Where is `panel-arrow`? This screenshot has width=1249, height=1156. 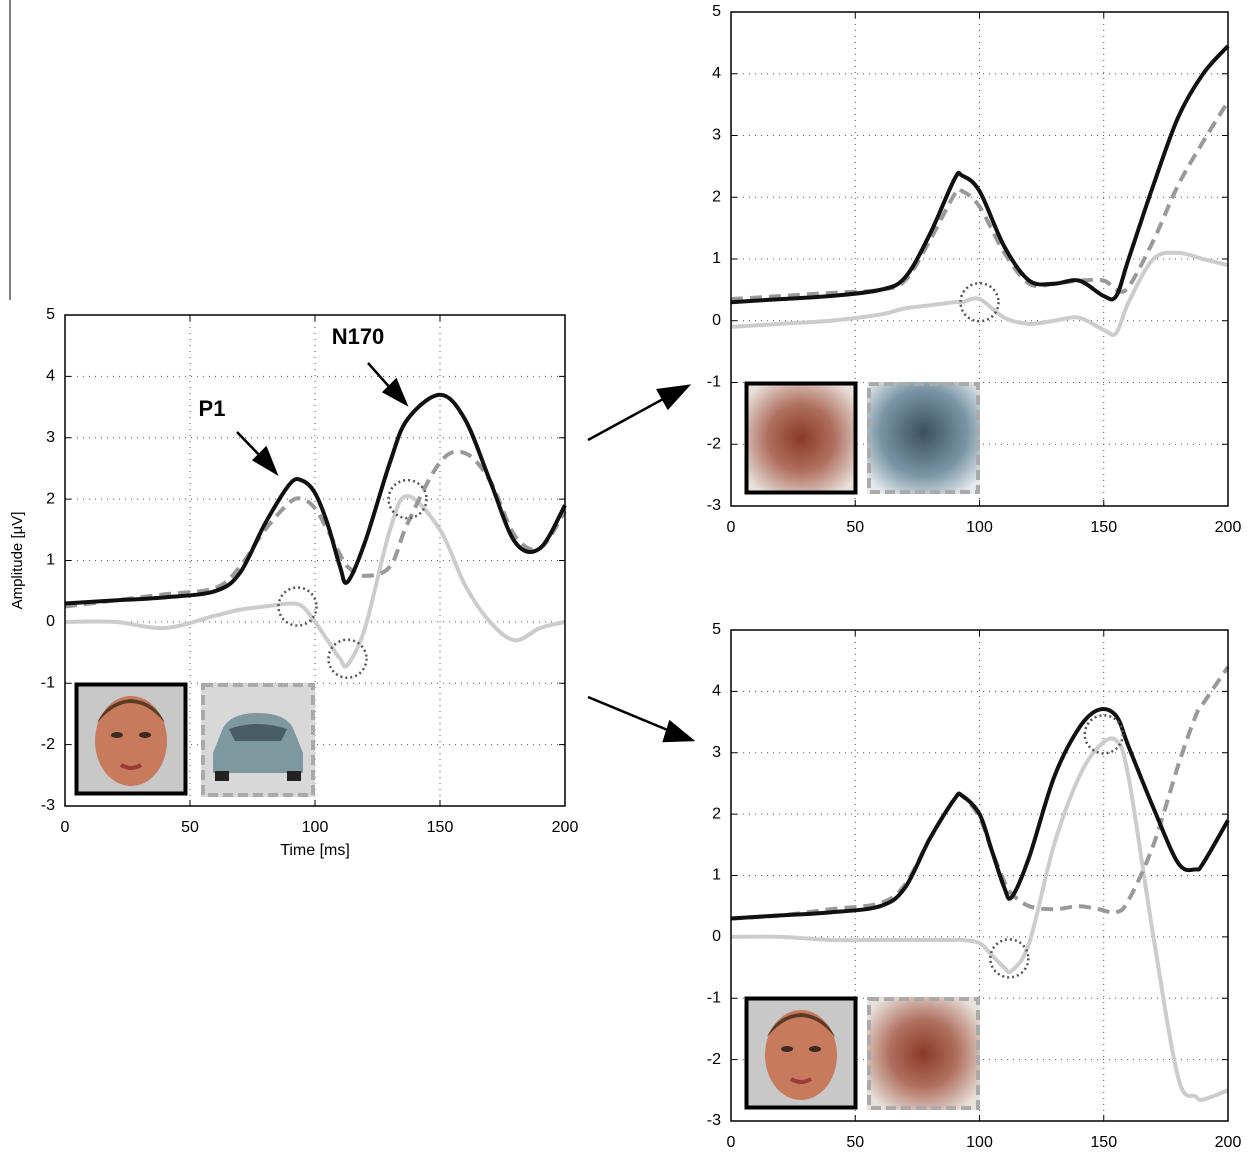
panel-arrow is located at coordinates (641, 563).